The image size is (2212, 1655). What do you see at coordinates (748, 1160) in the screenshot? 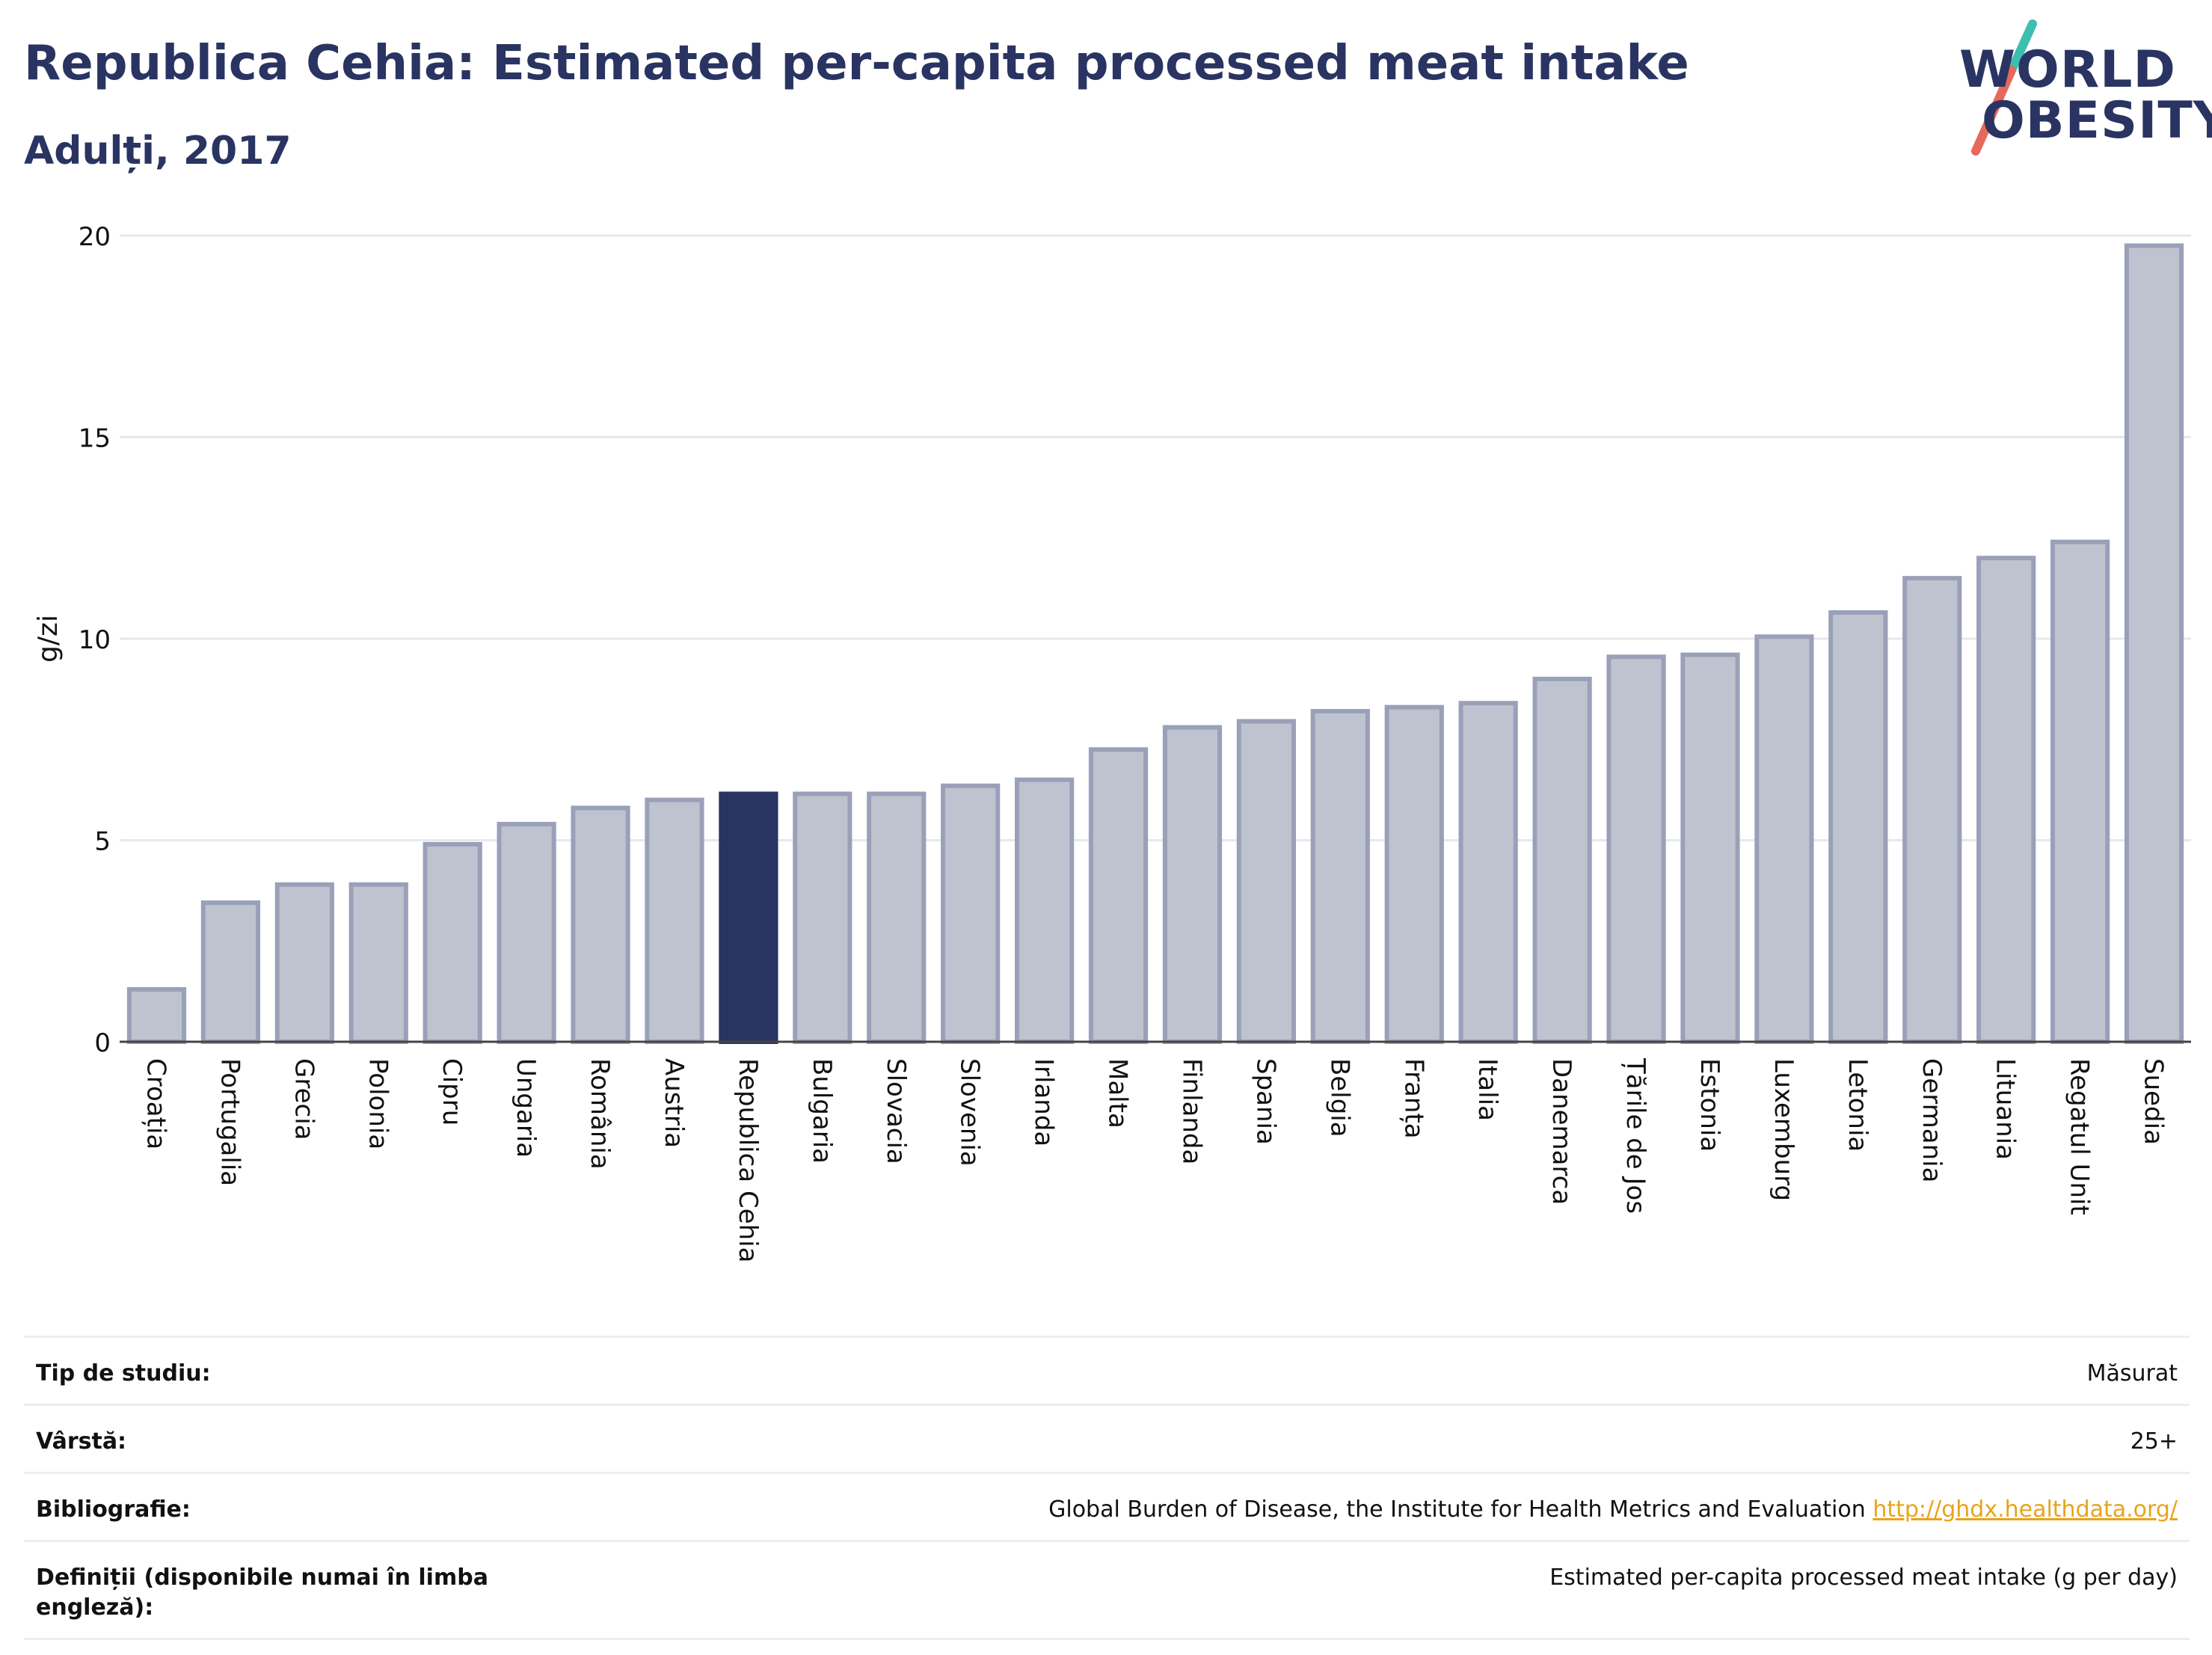
I see `x-tick-label: Republica Cehia` at bounding box center [748, 1160].